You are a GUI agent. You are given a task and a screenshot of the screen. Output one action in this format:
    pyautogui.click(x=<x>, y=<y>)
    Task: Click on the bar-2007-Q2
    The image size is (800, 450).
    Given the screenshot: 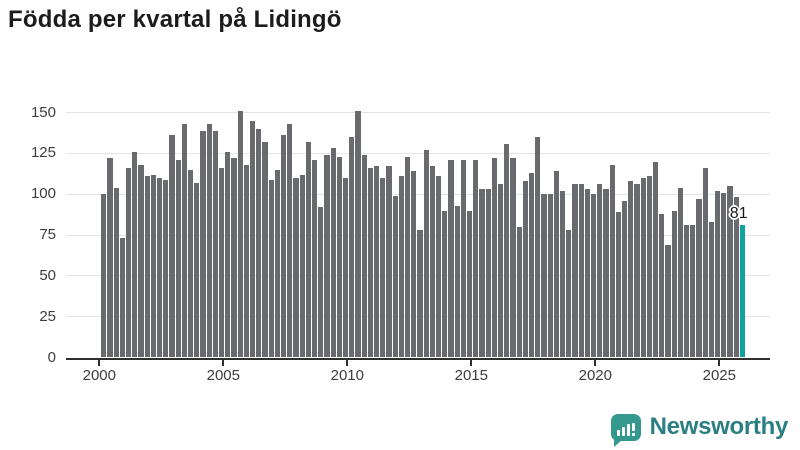 What is the action you would take?
    pyautogui.click(x=284, y=246)
    